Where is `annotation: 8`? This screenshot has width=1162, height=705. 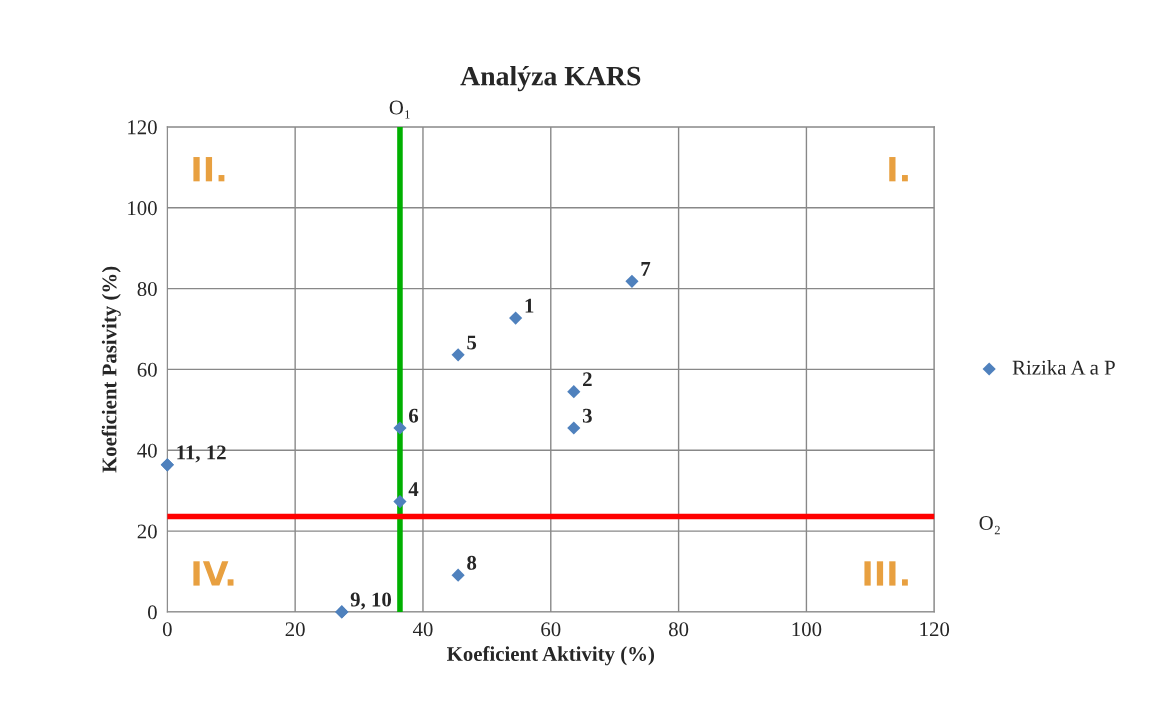 annotation: 8 is located at coordinates (472, 562).